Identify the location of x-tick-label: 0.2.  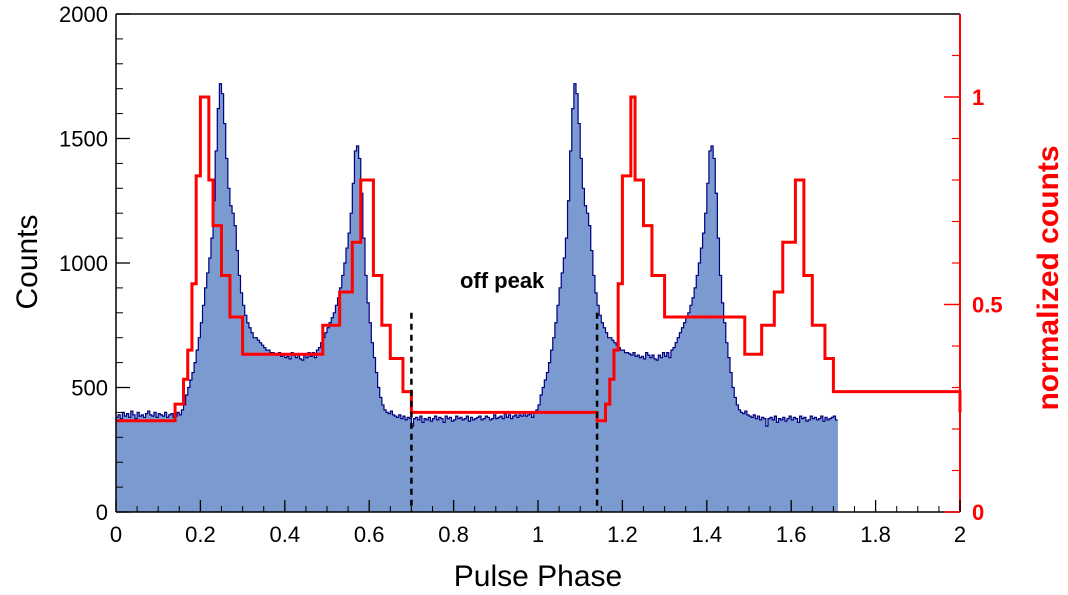
(200, 534).